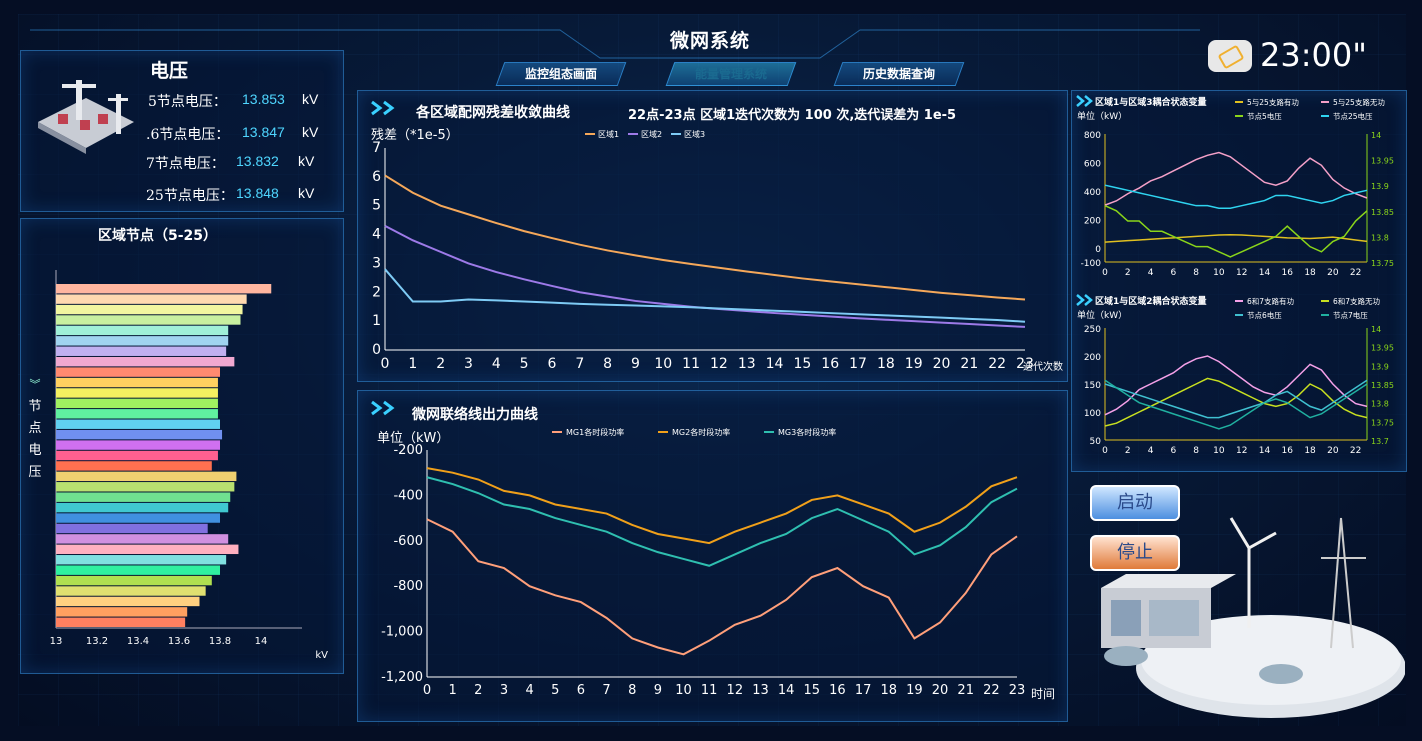 The image size is (1422, 741). What do you see at coordinates (1092, 358) in the screenshot?
I see `y-tick-label: 200` at bounding box center [1092, 358].